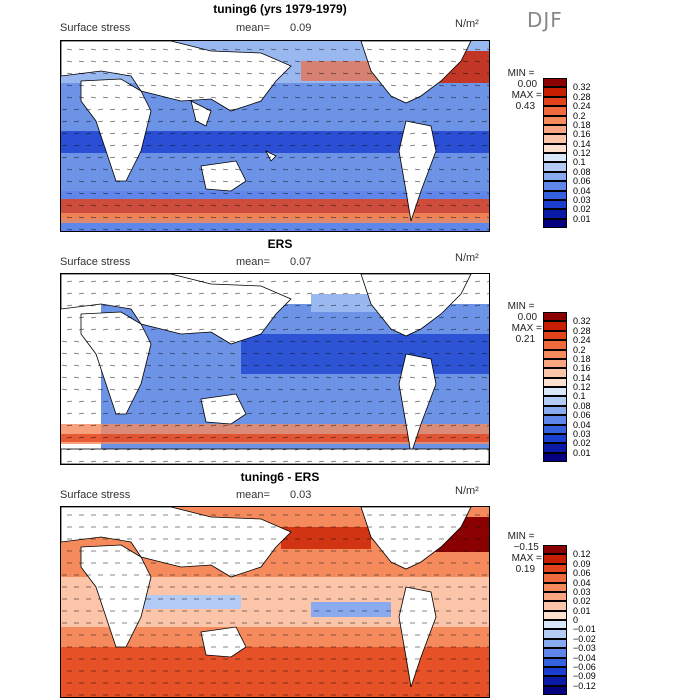 Image resolution: width=700 pixels, height=700 pixels. Describe the element at coordinates (582, 330) in the screenshot. I see `colorbar-tick-label: 0.28` at that location.